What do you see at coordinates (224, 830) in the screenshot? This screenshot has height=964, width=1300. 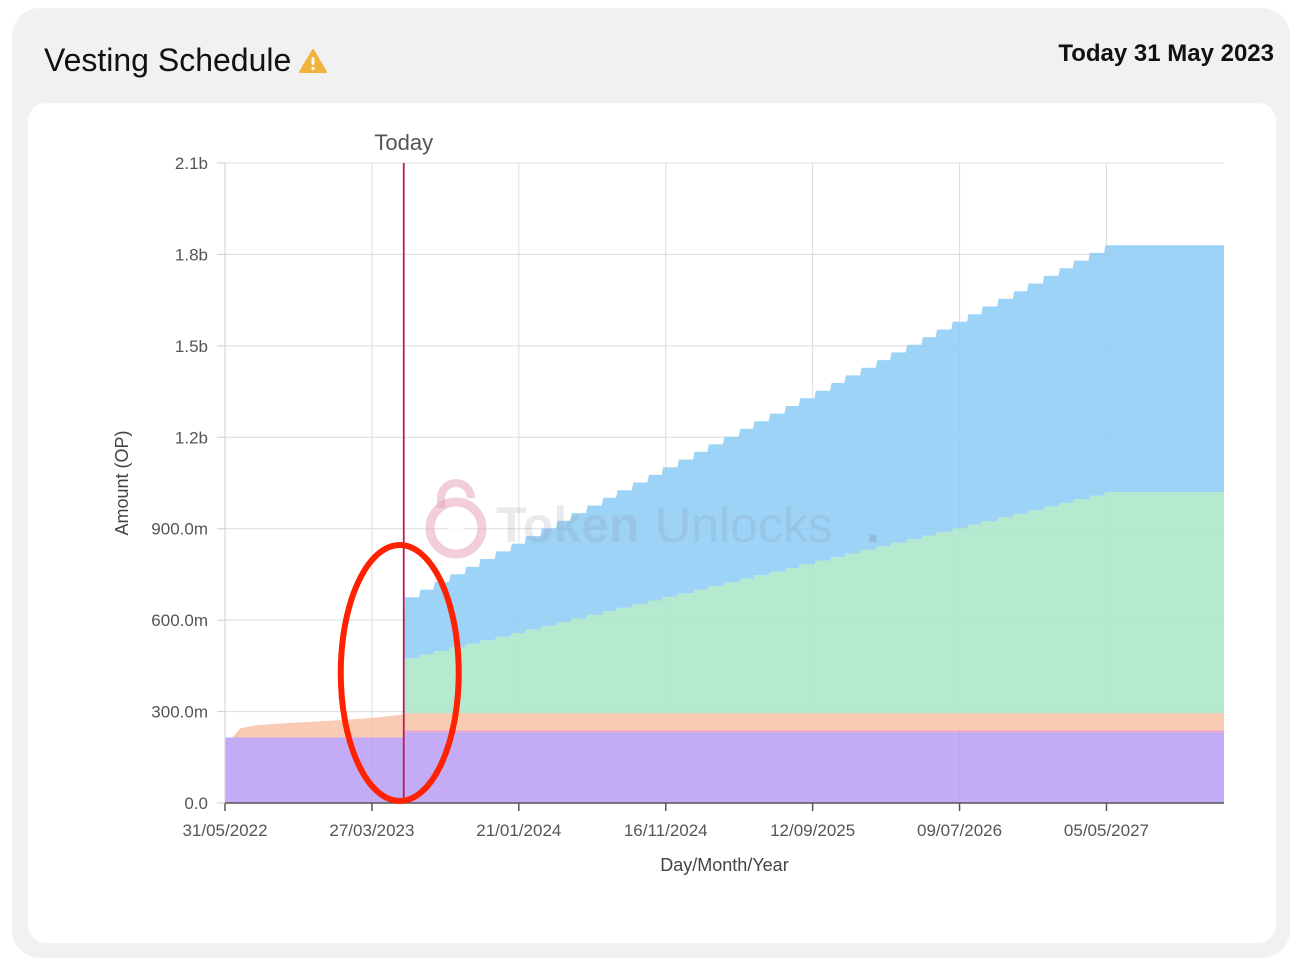 I see `x-tick-label: 31/05/2022` at bounding box center [224, 830].